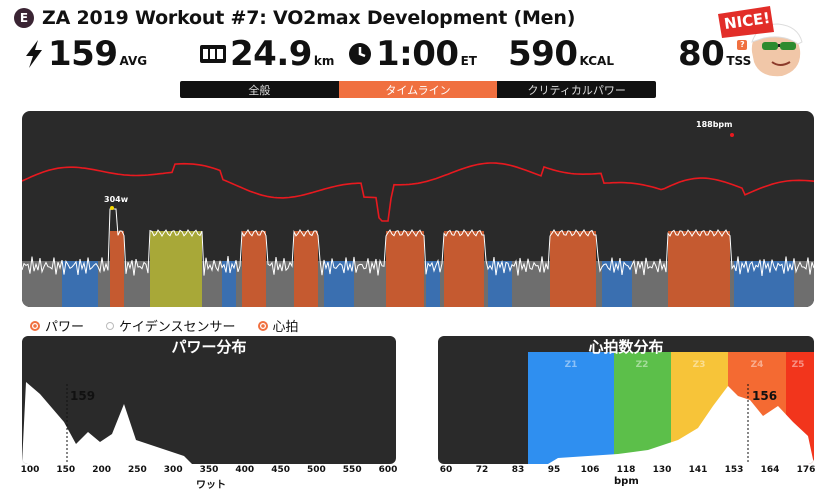 This screenshot has width=836, height=503. Describe the element at coordinates (543, 54) in the screenshot. I see `calories-value: 590` at that location.